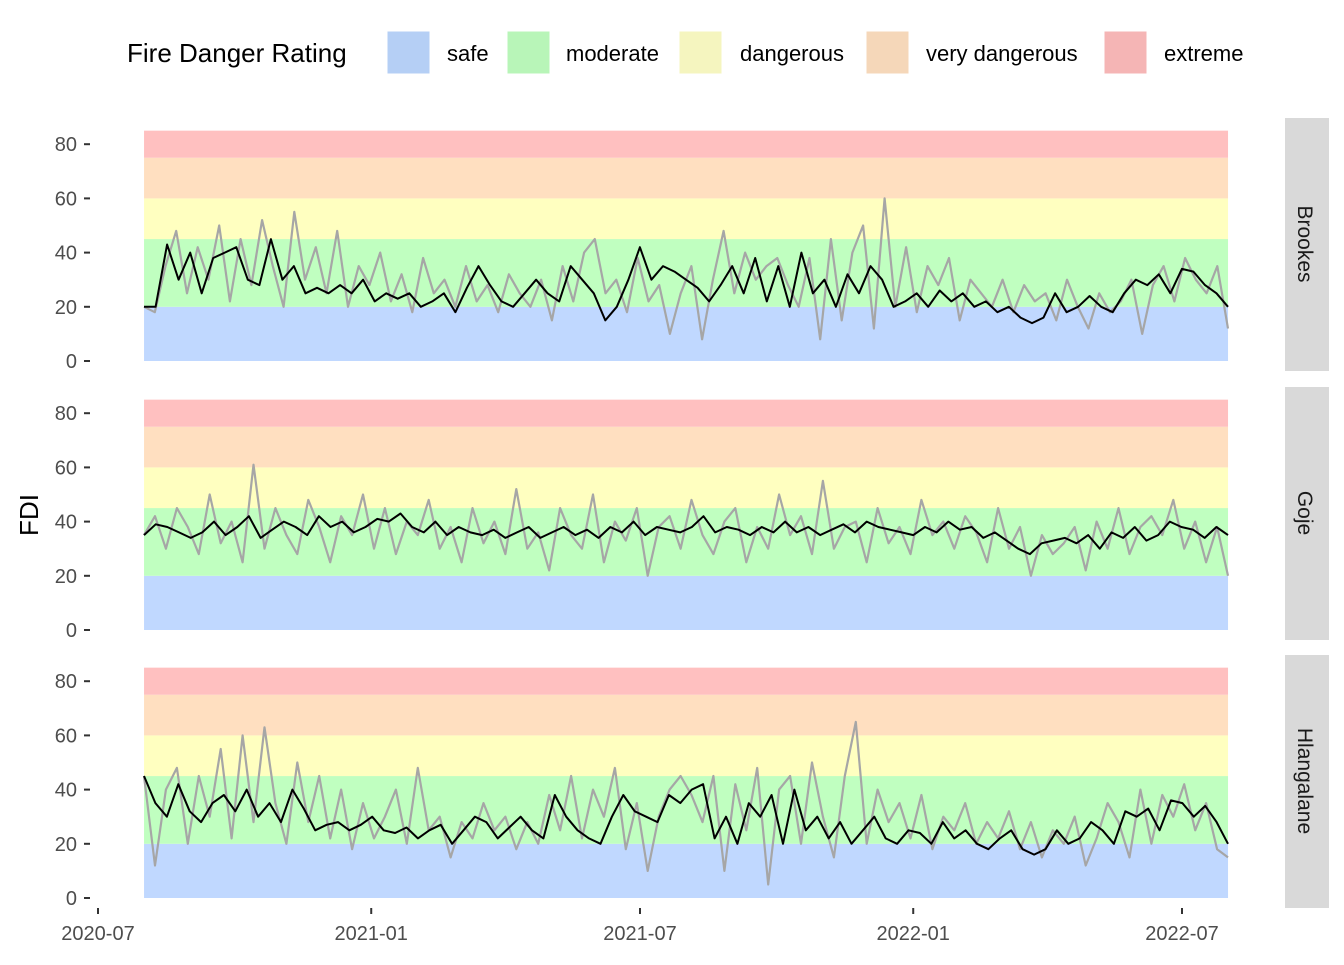  What do you see at coordinates (639, 934) in the screenshot?
I see `x-tick-label: 2021-07` at bounding box center [639, 934].